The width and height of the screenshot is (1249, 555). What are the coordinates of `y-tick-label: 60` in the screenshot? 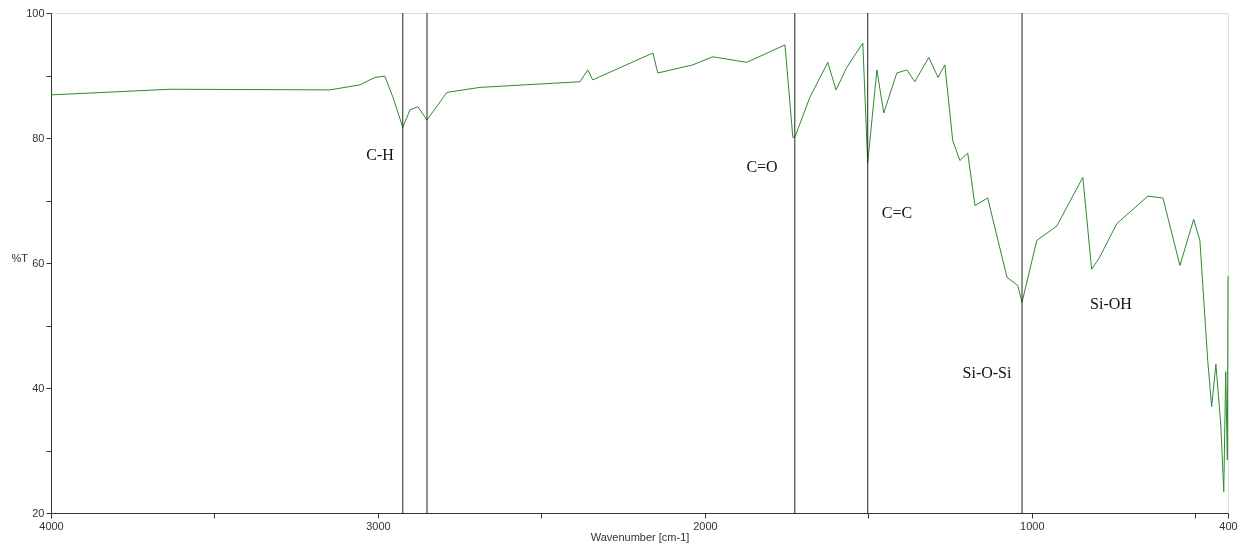 It's located at (38, 262).